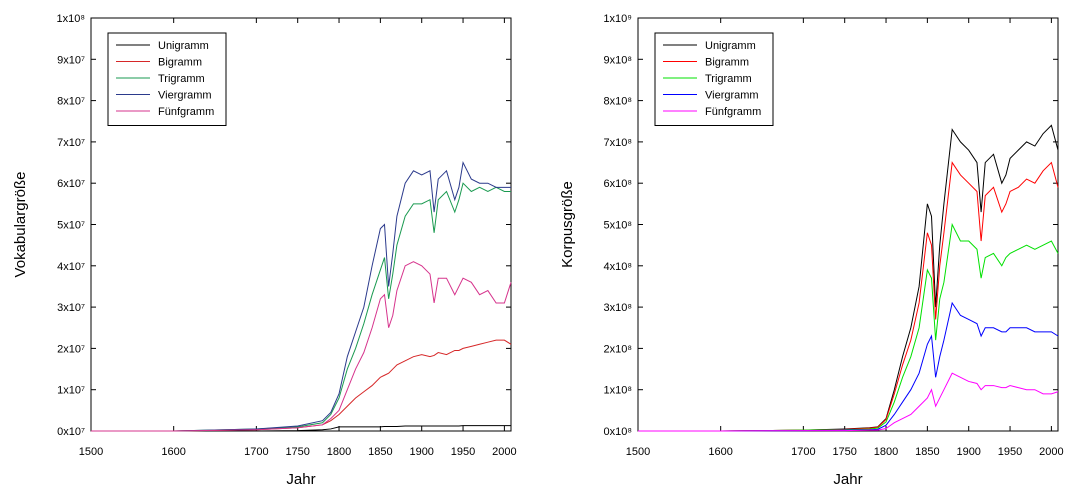 The height and width of the screenshot is (497, 1065). I want to click on y-axis-label: Vokabulargröße, so click(20, 225).